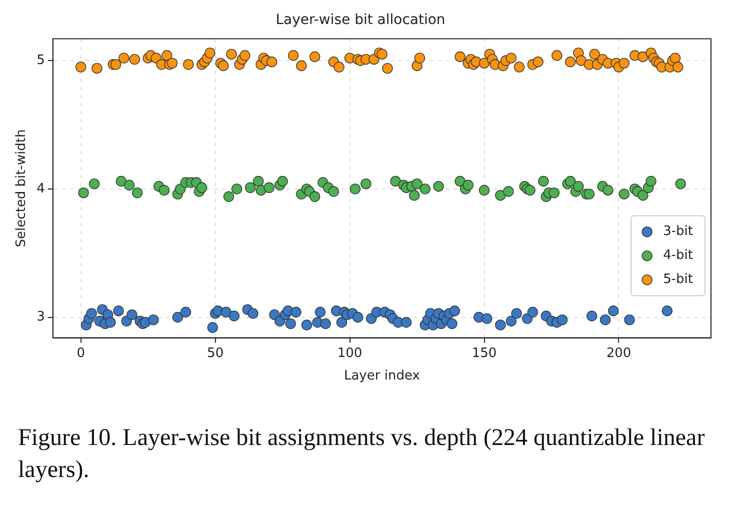 The image size is (735, 516). I want to click on x-tick-label: 200, so click(619, 353).